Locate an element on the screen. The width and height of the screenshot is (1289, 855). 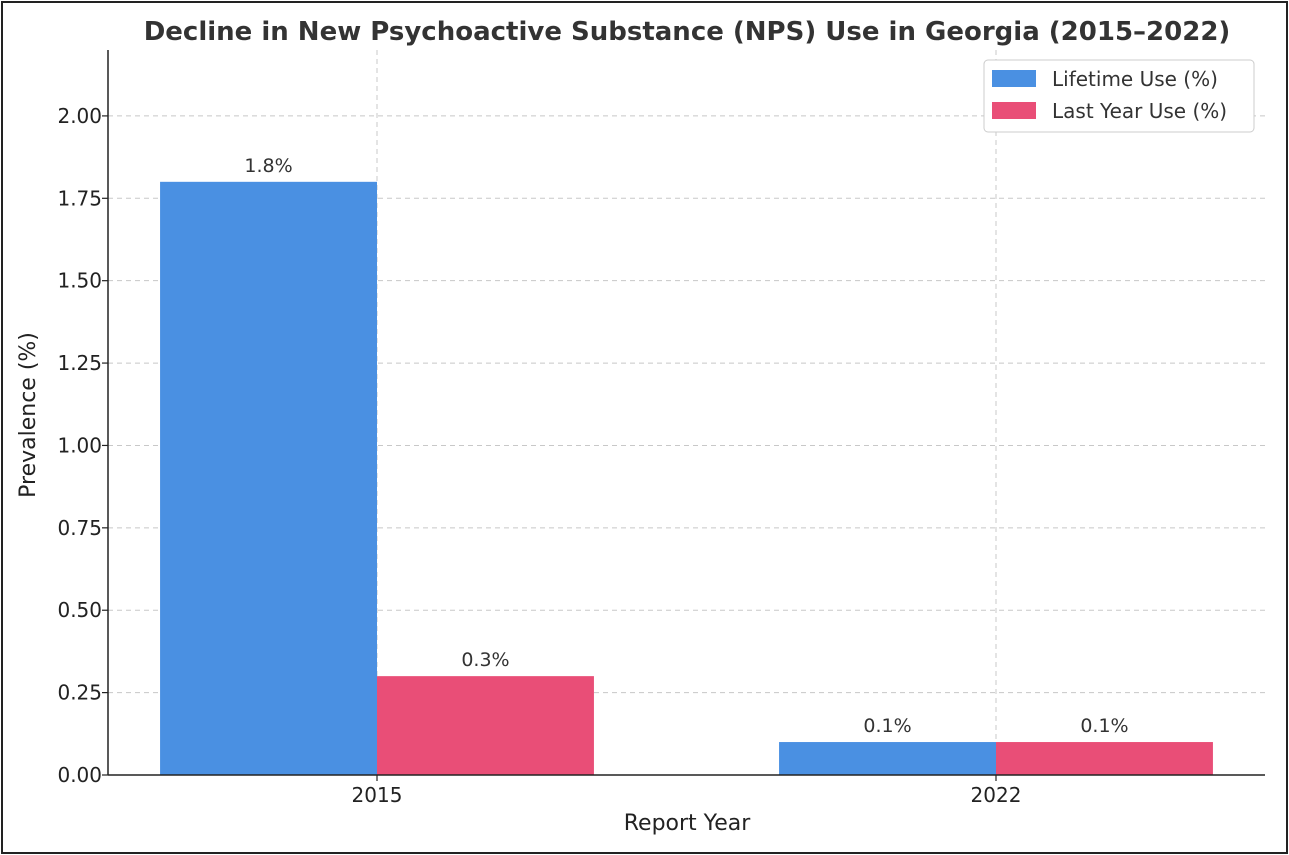
y-tick-label: 2.00 is located at coordinates (79, 116).